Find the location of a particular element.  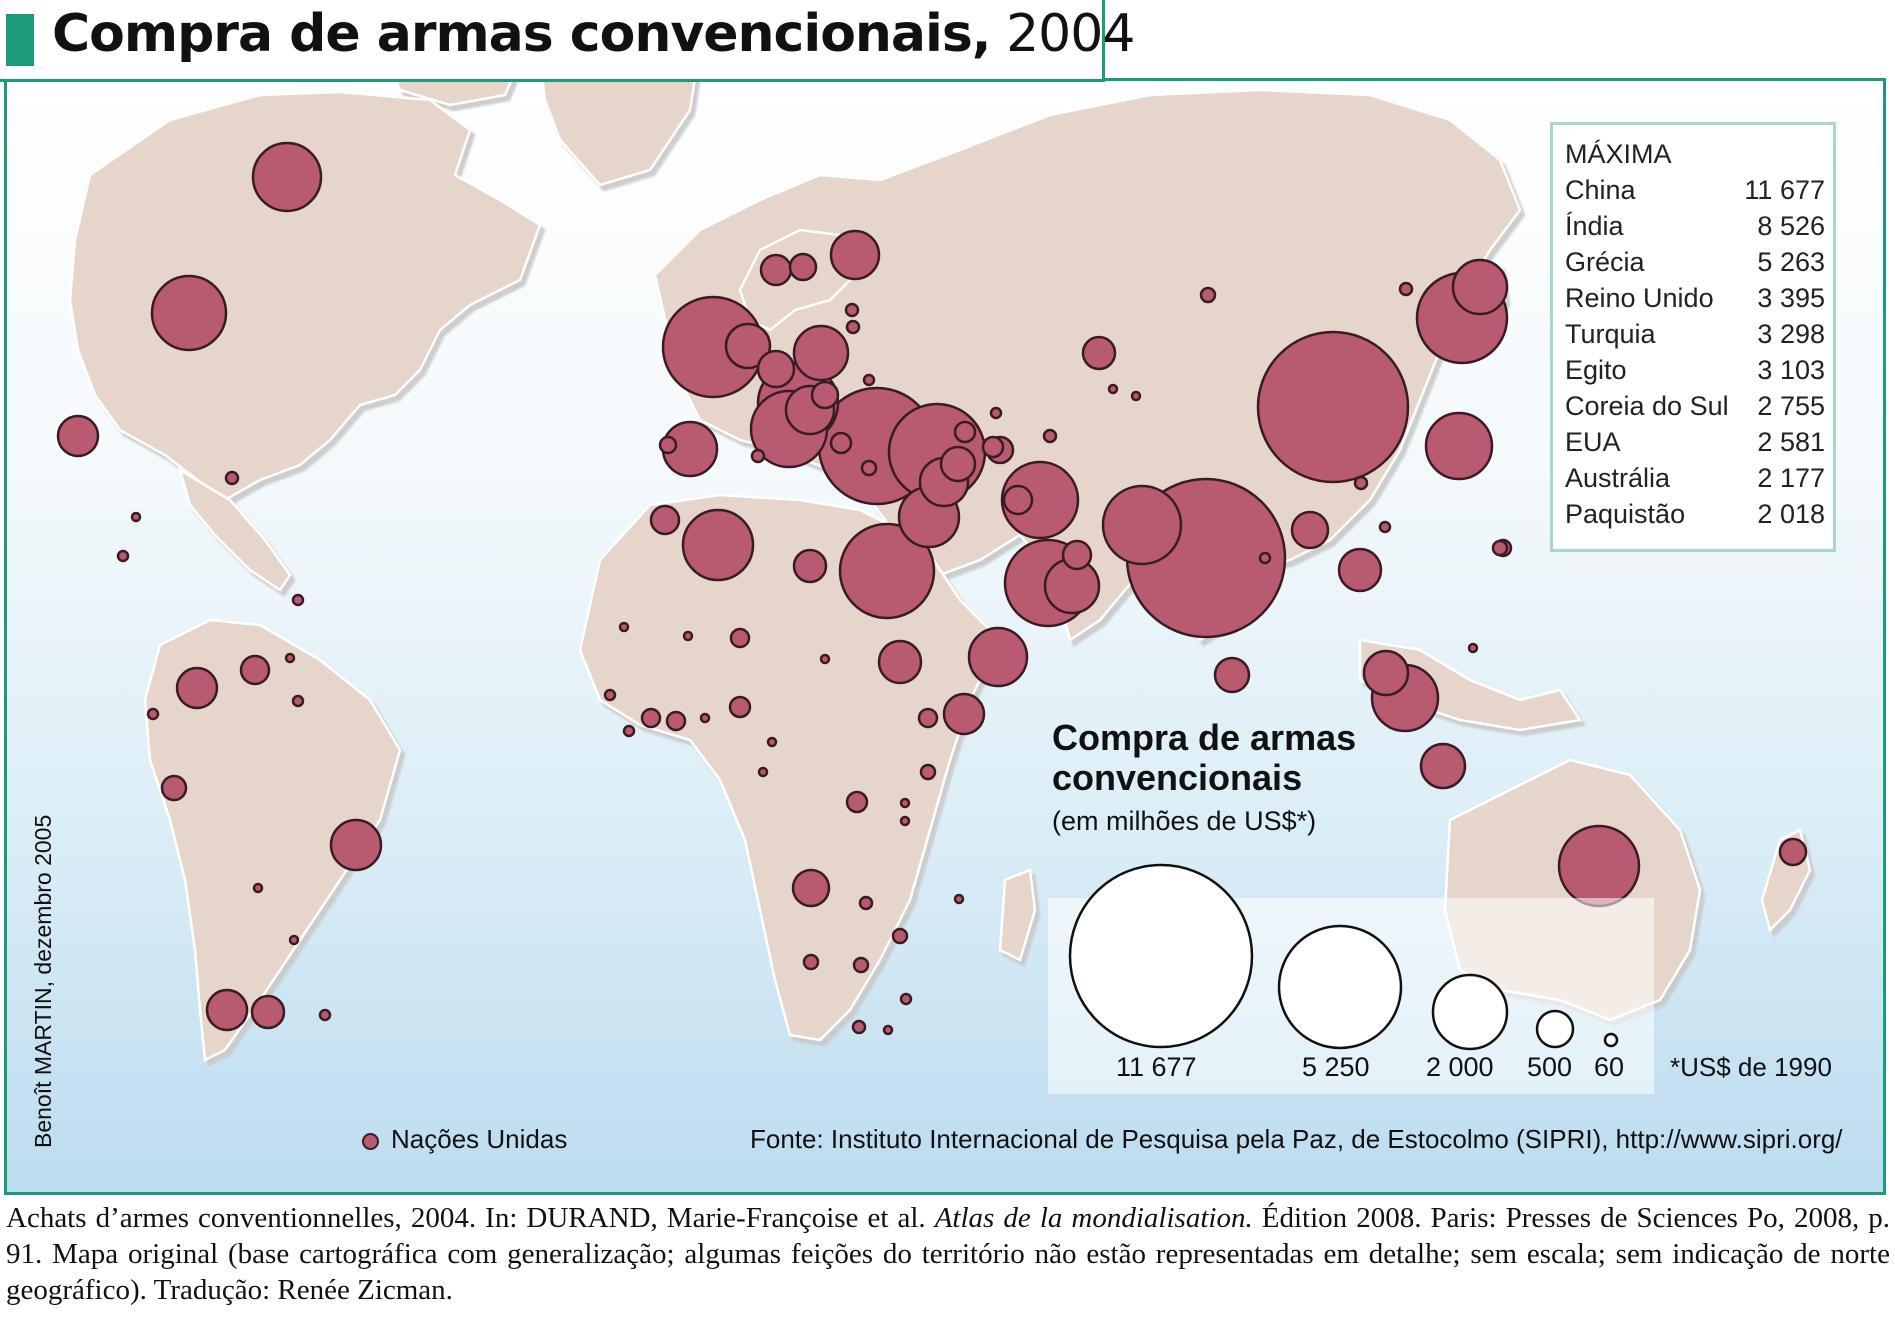

un-bubble-icon is located at coordinates (370, 1141).